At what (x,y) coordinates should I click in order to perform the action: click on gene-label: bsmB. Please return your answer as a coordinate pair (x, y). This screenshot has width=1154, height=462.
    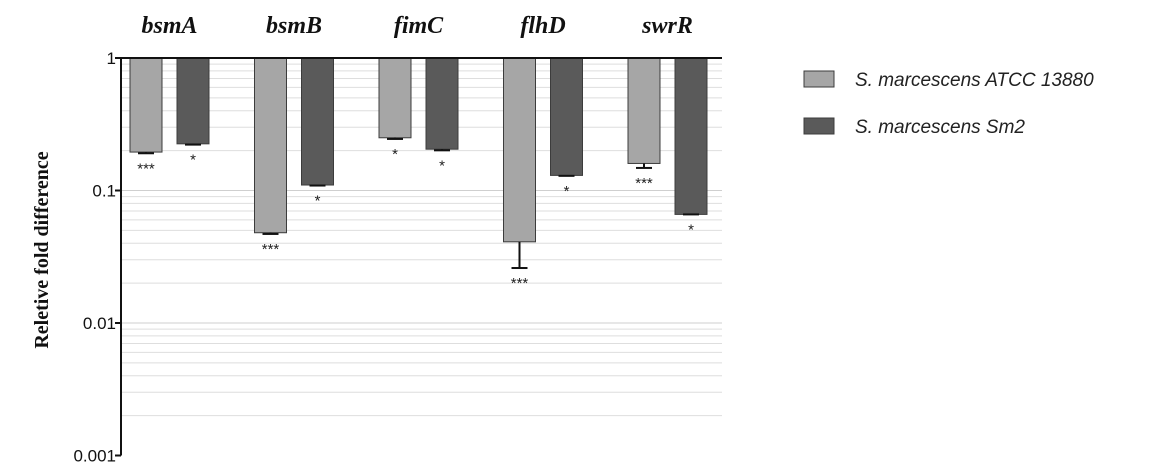
    Looking at the image, I should click on (294, 26).